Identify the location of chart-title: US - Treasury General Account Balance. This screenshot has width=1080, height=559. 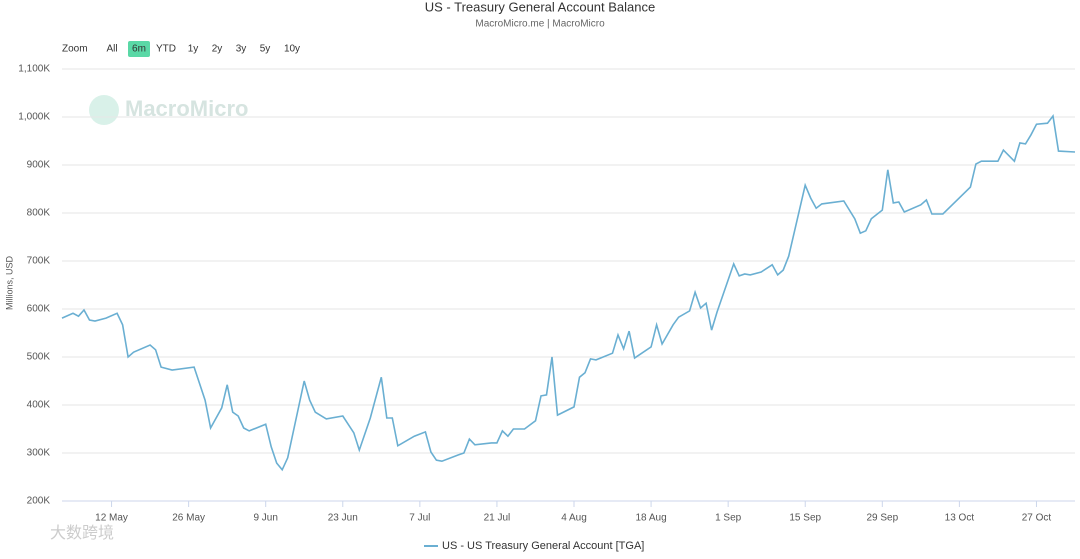
(540, 7).